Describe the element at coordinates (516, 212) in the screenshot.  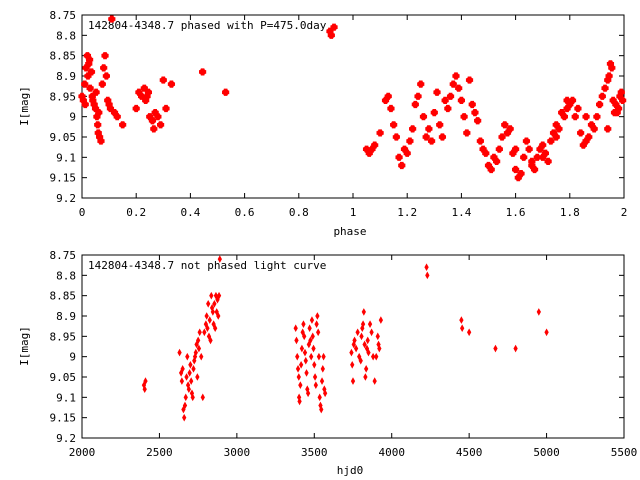
I see `x-tick-label: 1.6` at that location.